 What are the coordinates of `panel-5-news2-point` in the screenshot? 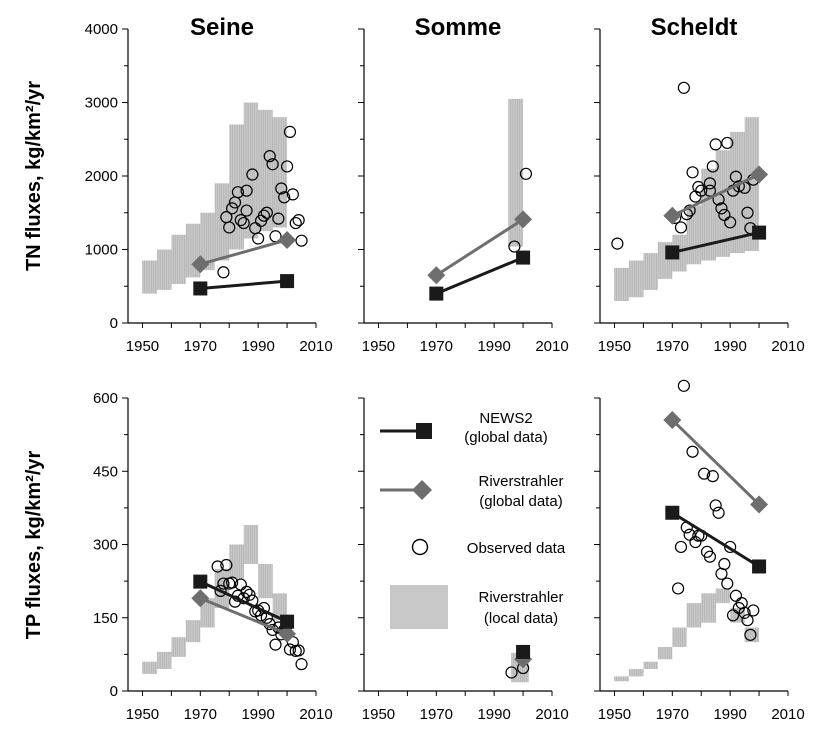 It's located at (523, 651).